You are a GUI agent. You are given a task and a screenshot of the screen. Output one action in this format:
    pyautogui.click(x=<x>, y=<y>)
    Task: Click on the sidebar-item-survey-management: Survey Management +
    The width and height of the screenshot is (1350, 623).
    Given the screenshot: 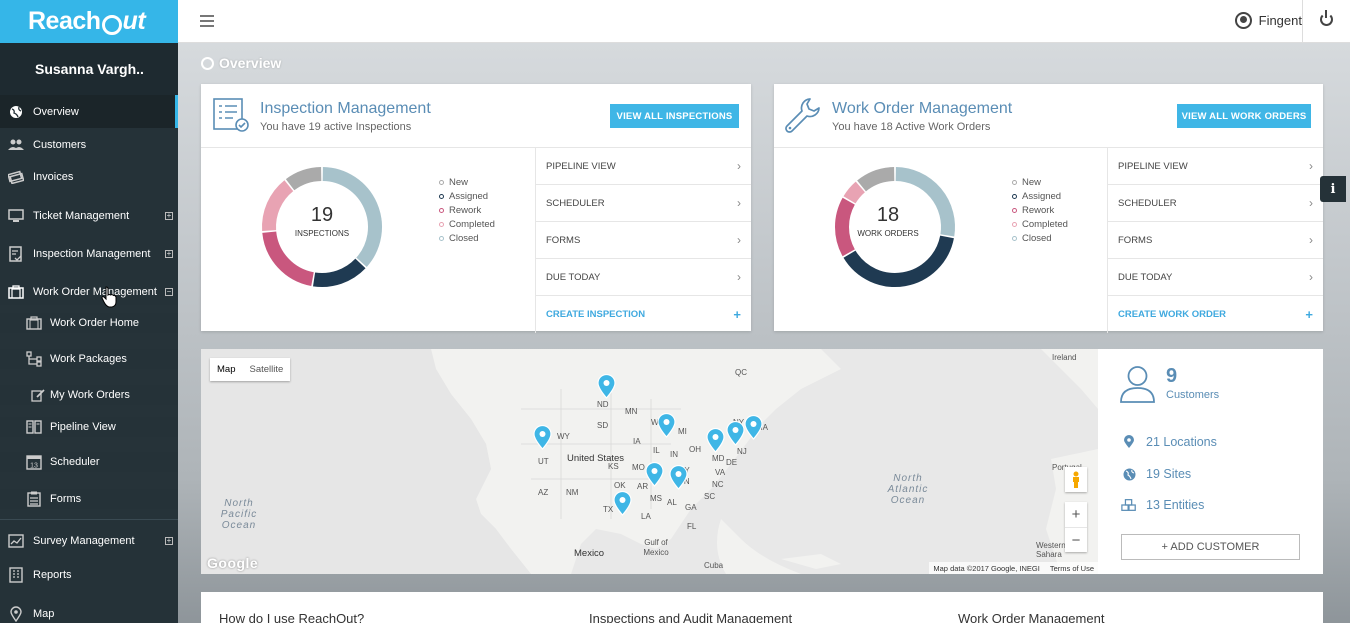 What is the action you would take?
    pyautogui.click(x=89, y=541)
    